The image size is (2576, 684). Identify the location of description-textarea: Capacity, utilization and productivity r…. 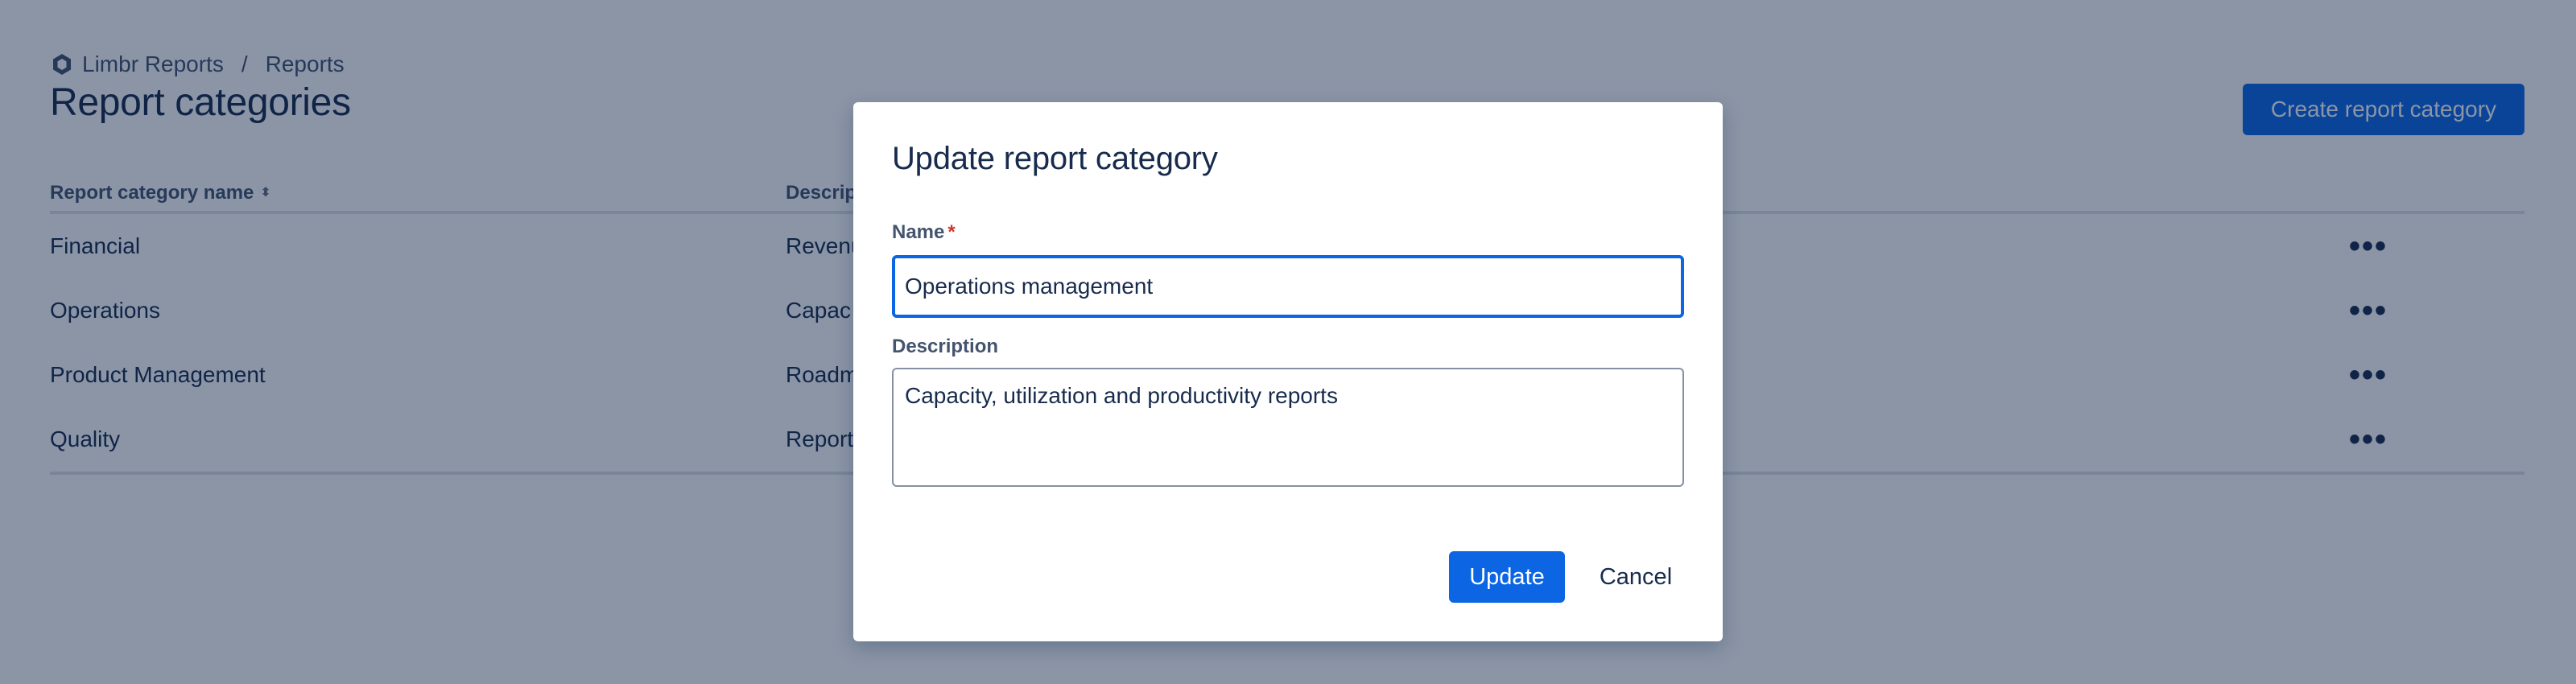
(1288, 427).